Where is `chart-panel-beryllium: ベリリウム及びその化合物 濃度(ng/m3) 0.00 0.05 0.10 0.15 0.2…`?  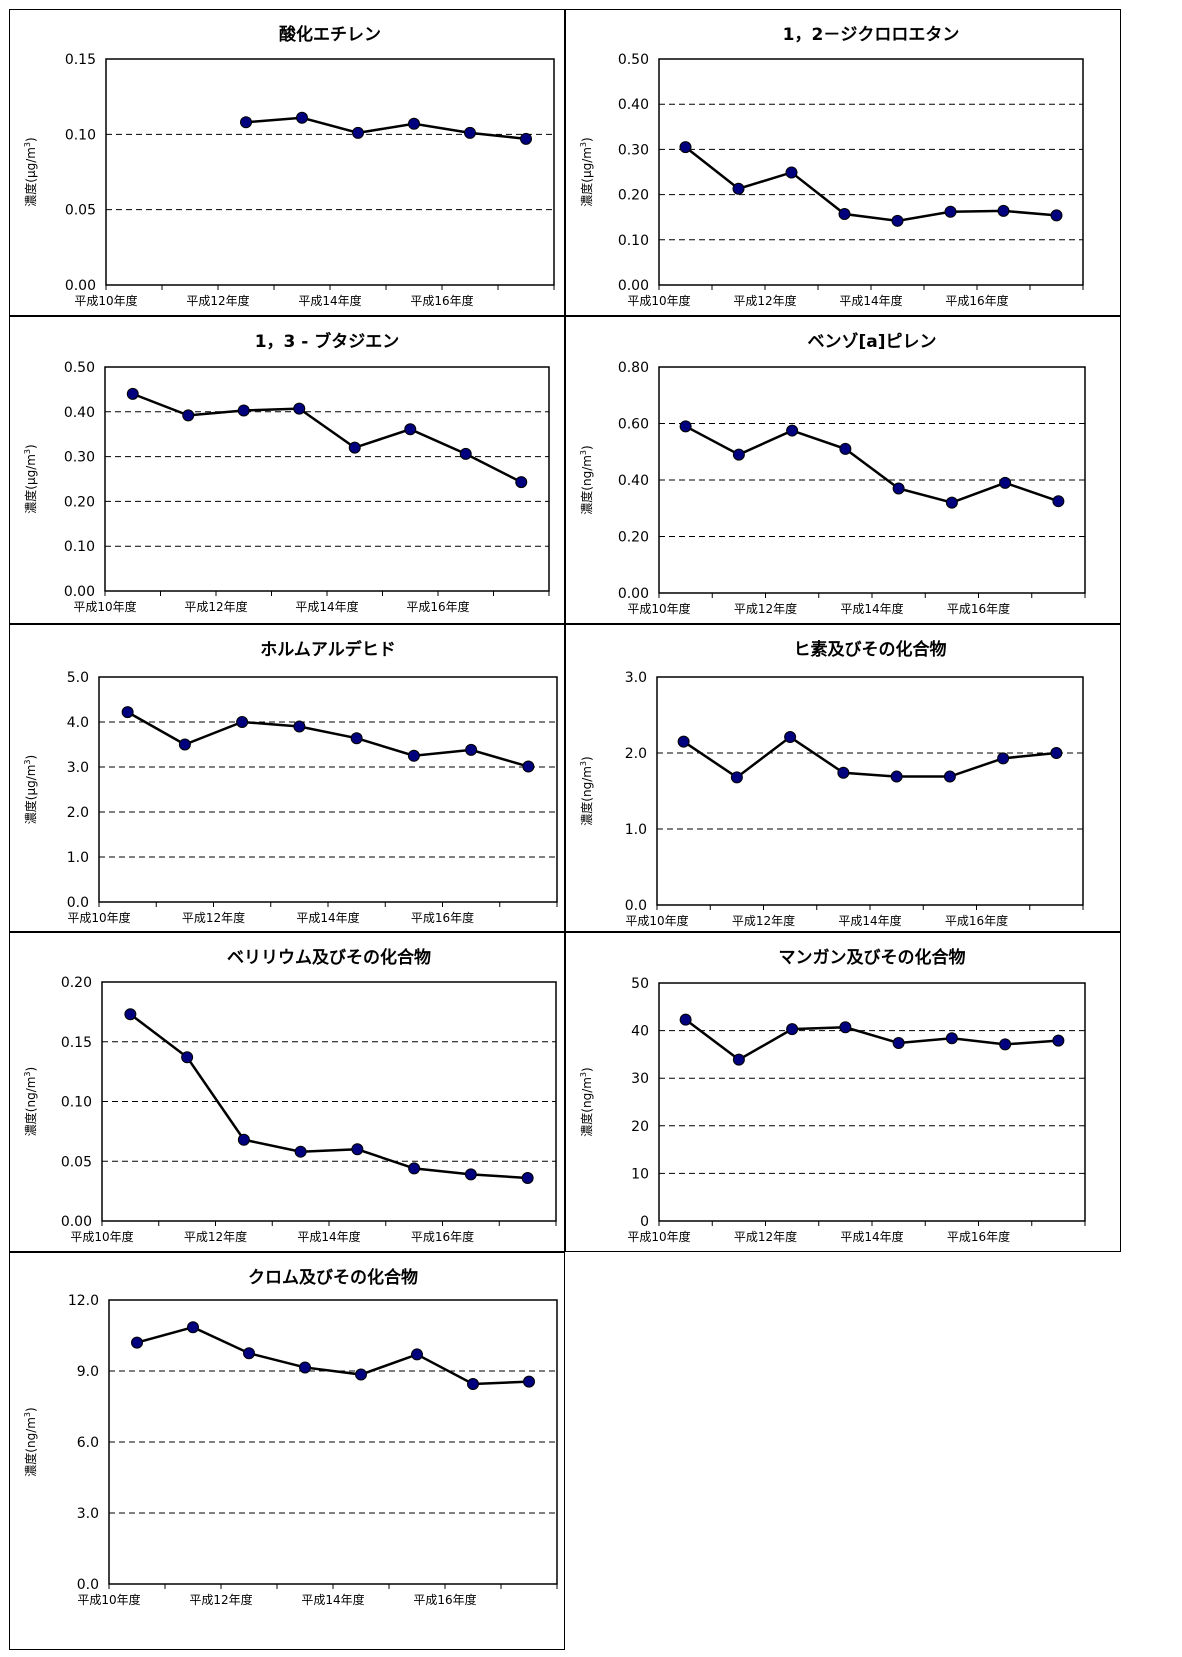 chart-panel-beryllium: ベリリウム及びその化合物 濃度(ng/m3) 0.00 0.05 0.10 0.15 0.2… is located at coordinates (287, 1092).